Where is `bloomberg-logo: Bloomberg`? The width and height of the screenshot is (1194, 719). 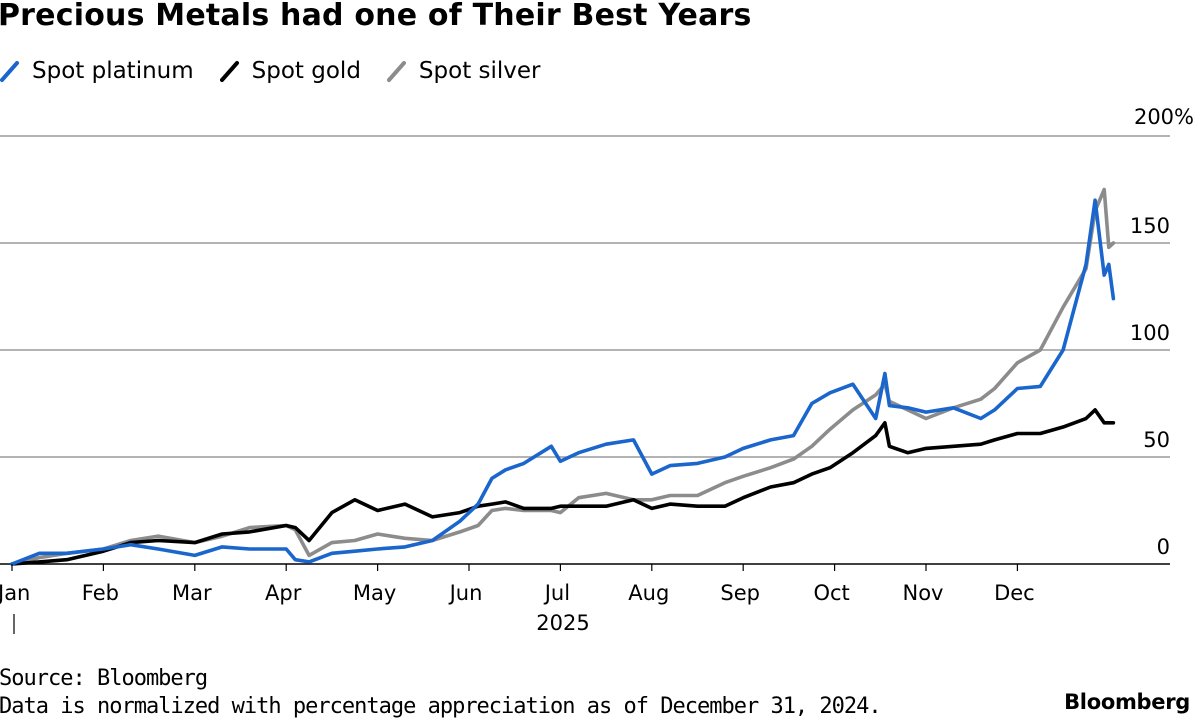
bloomberg-logo: Bloomberg is located at coordinates (1127, 702).